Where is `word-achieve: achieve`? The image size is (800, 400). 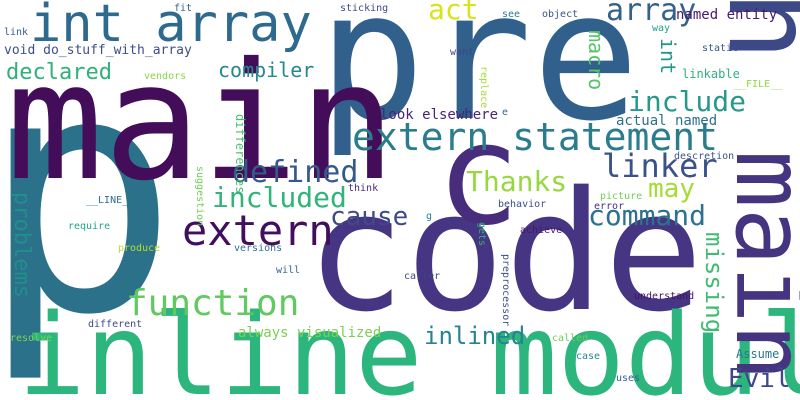
word-achieve: achieve is located at coordinates (541, 230).